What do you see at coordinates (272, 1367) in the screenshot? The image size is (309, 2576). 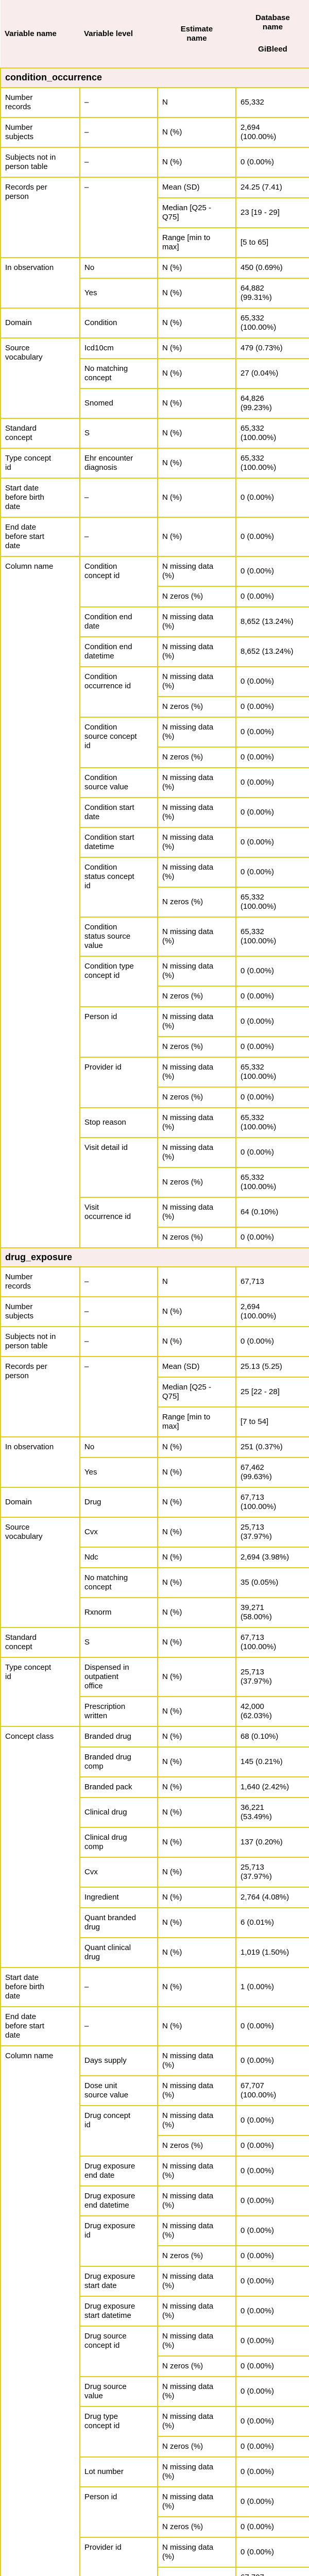 I see `value-cell: 25.13 (5.25)` at bounding box center [272, 1367].